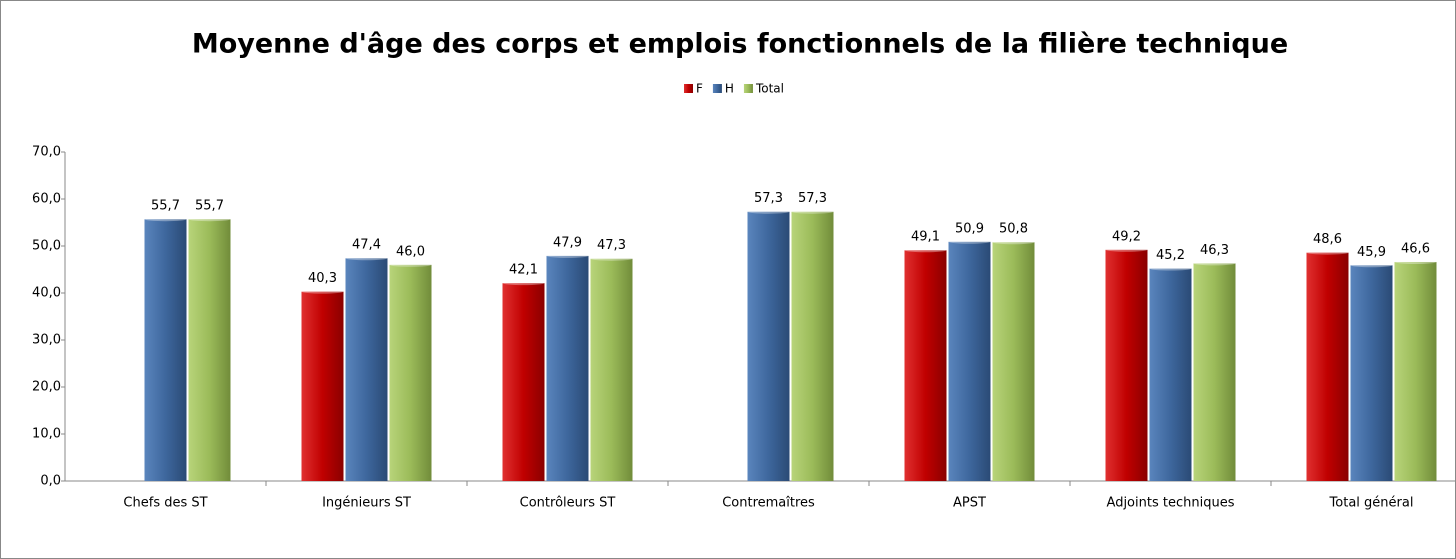 The image size is (1456, 559). Describe the element at coordinates (768, 503) in the screenshot. I see `x-tick-label: Contremaîtres` at that location.